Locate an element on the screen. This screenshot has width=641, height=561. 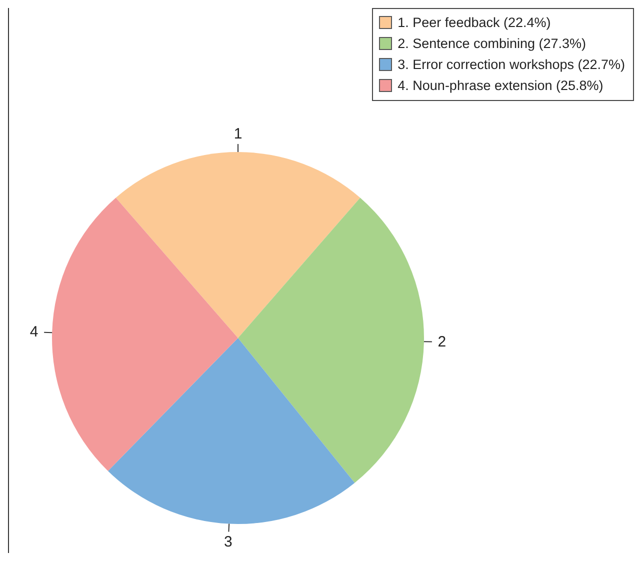
text: 1 is located at coordinates (238, 134).